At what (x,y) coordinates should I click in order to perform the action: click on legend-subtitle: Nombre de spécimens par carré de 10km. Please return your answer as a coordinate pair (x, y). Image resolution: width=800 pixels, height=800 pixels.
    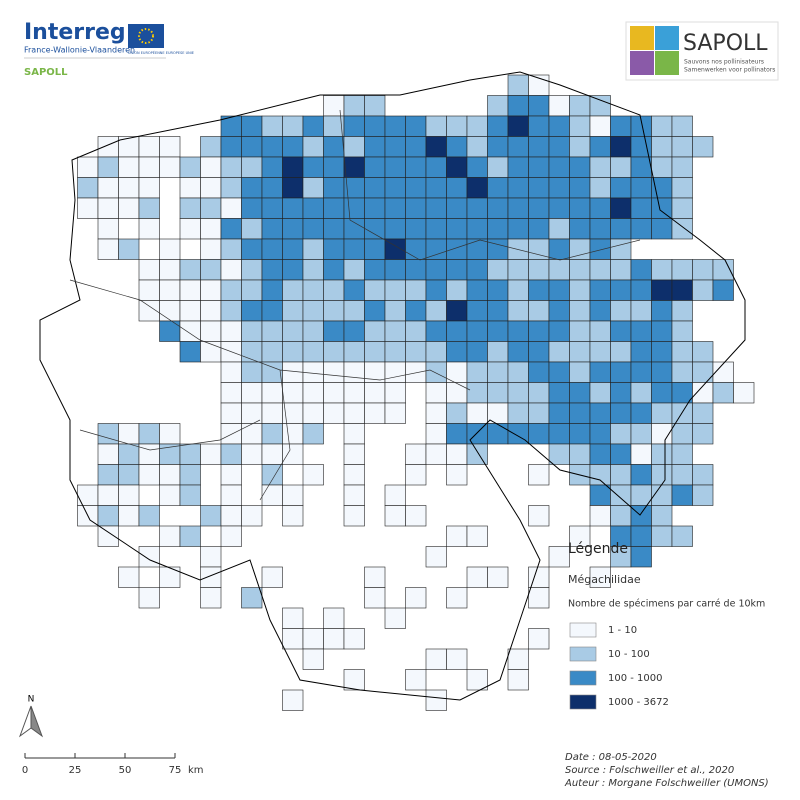
    Looking at the image, I should click on (666, 604).